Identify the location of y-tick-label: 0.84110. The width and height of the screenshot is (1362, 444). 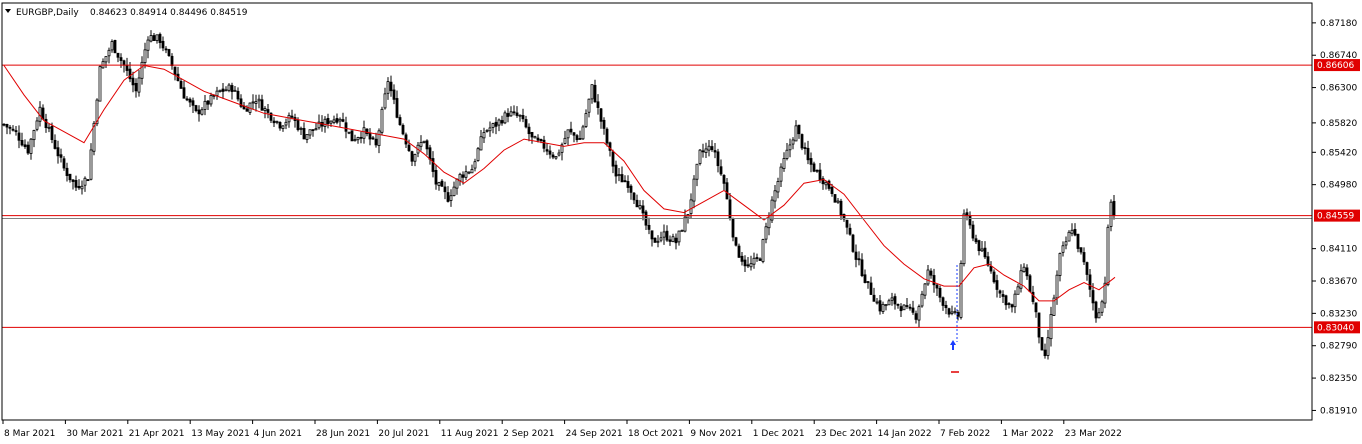
(1338, 250).